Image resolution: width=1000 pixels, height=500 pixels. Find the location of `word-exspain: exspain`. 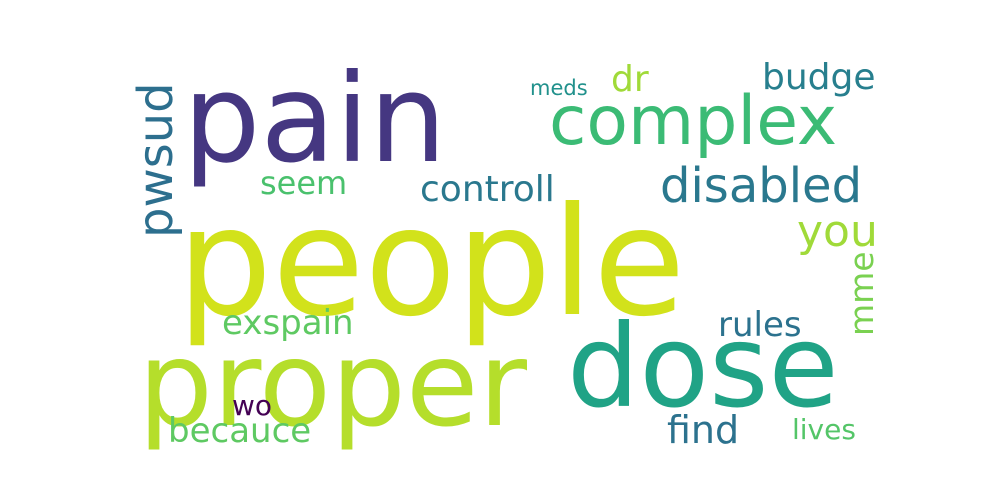

word-exspain: exspain is located at coordinates (288, 323).